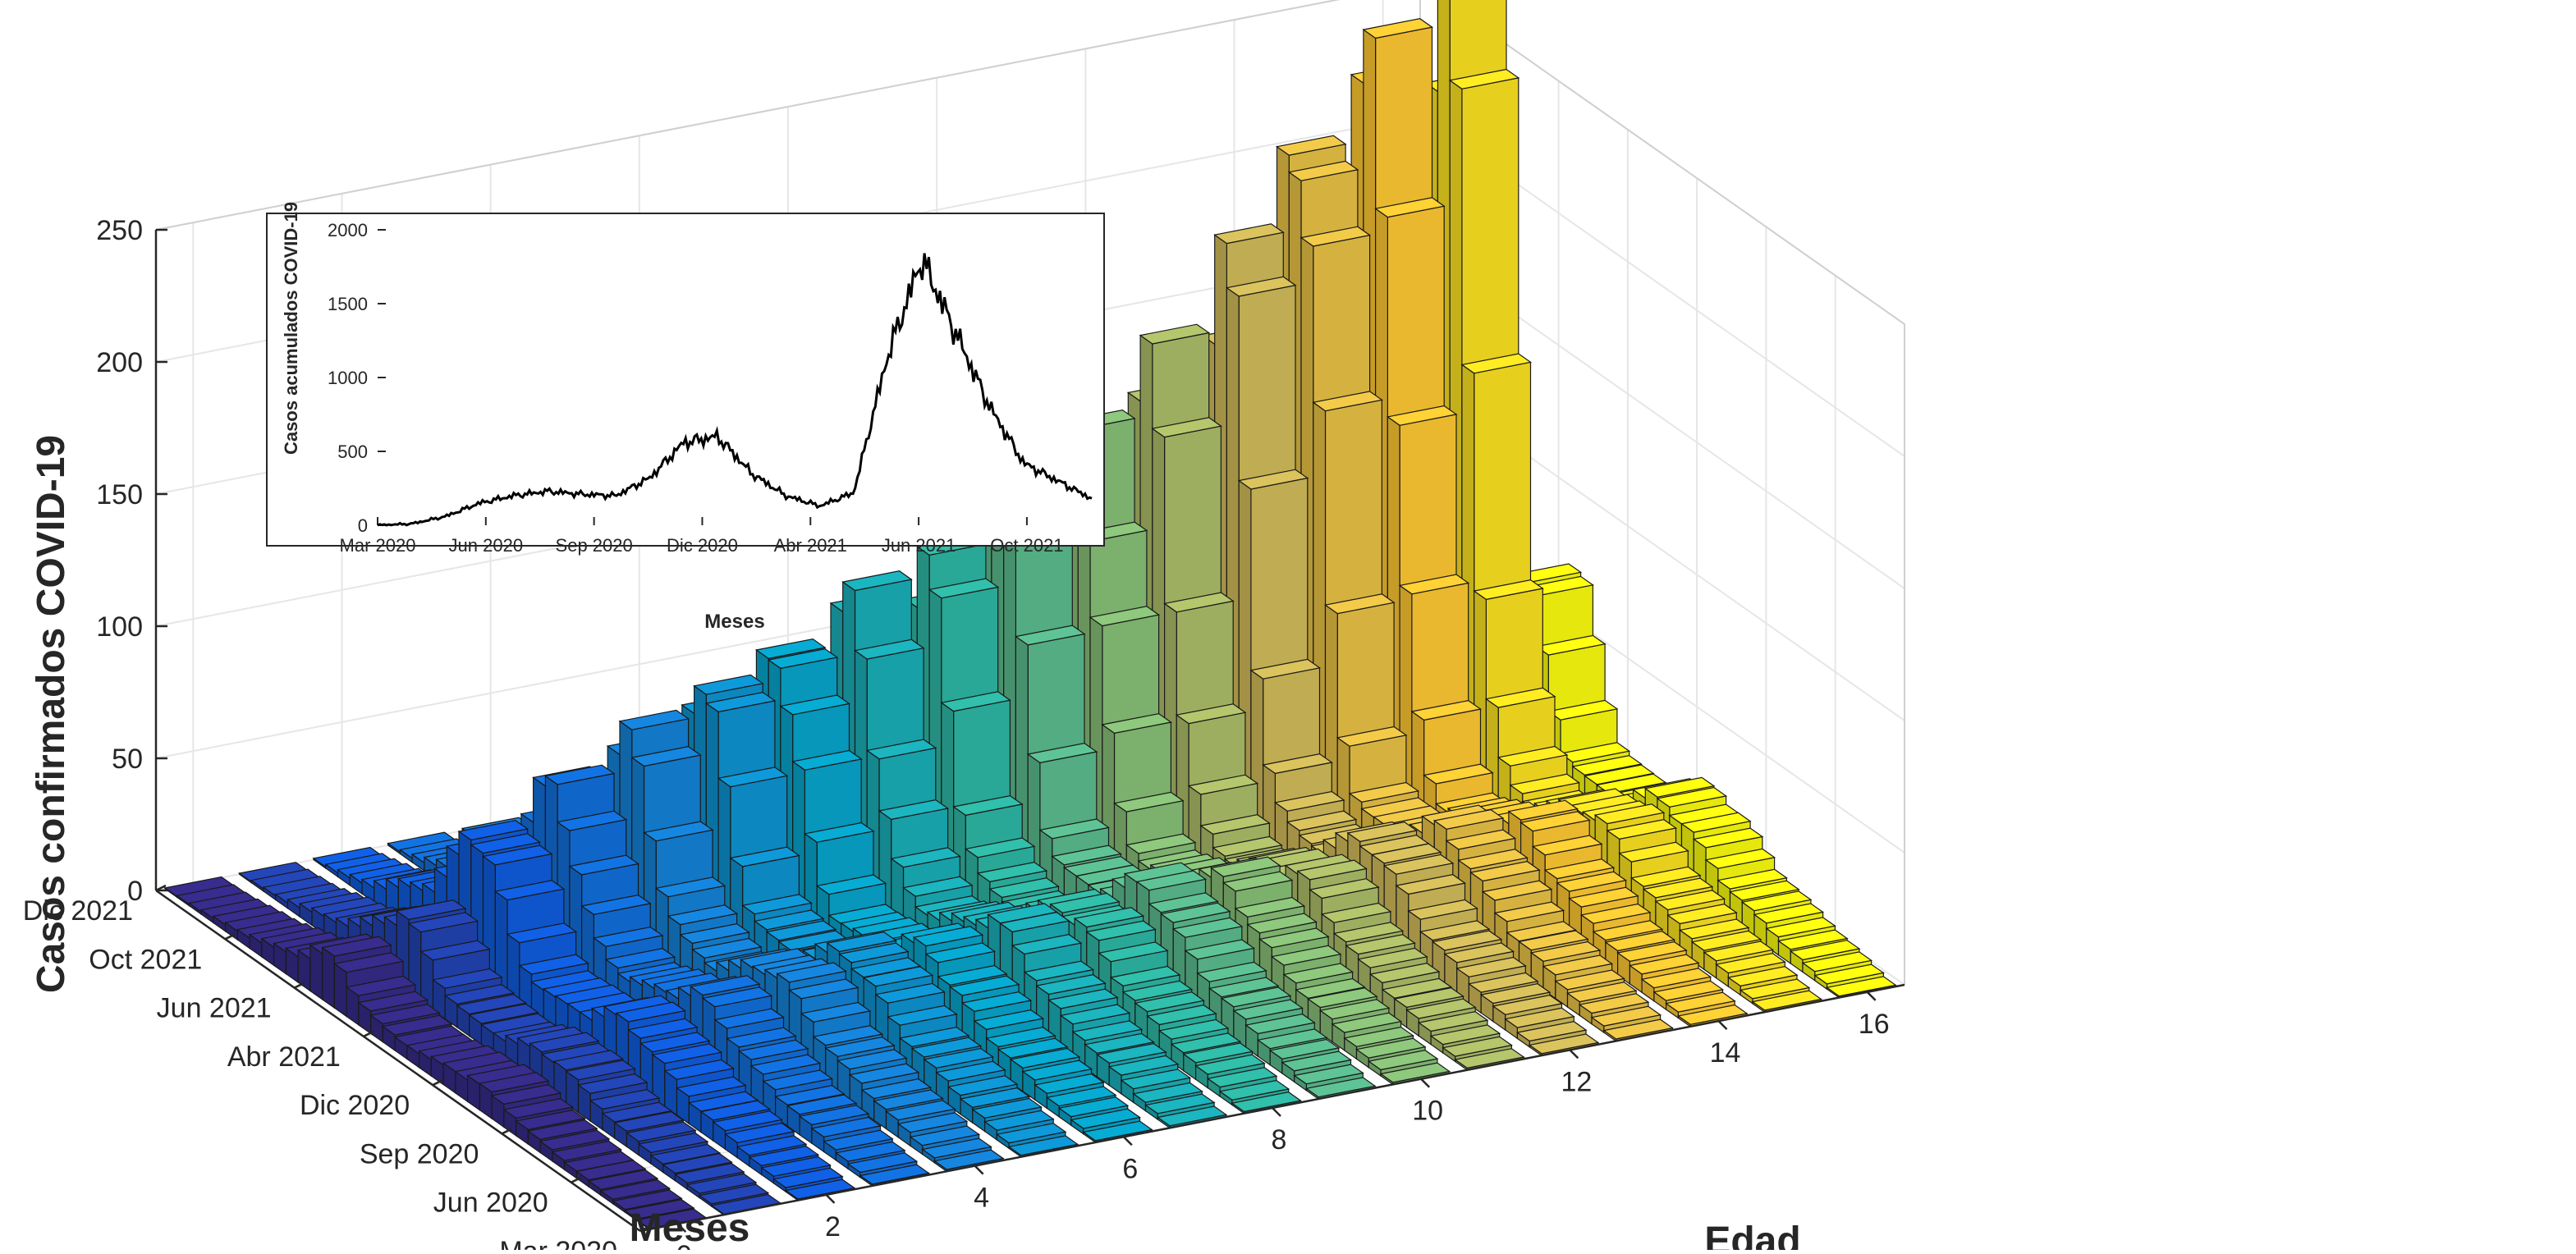  What do you see at coordinates (1280, 1140) in the screenshot?
I see `edad-tick-label: 8` at bounding box center [1280, 1140].